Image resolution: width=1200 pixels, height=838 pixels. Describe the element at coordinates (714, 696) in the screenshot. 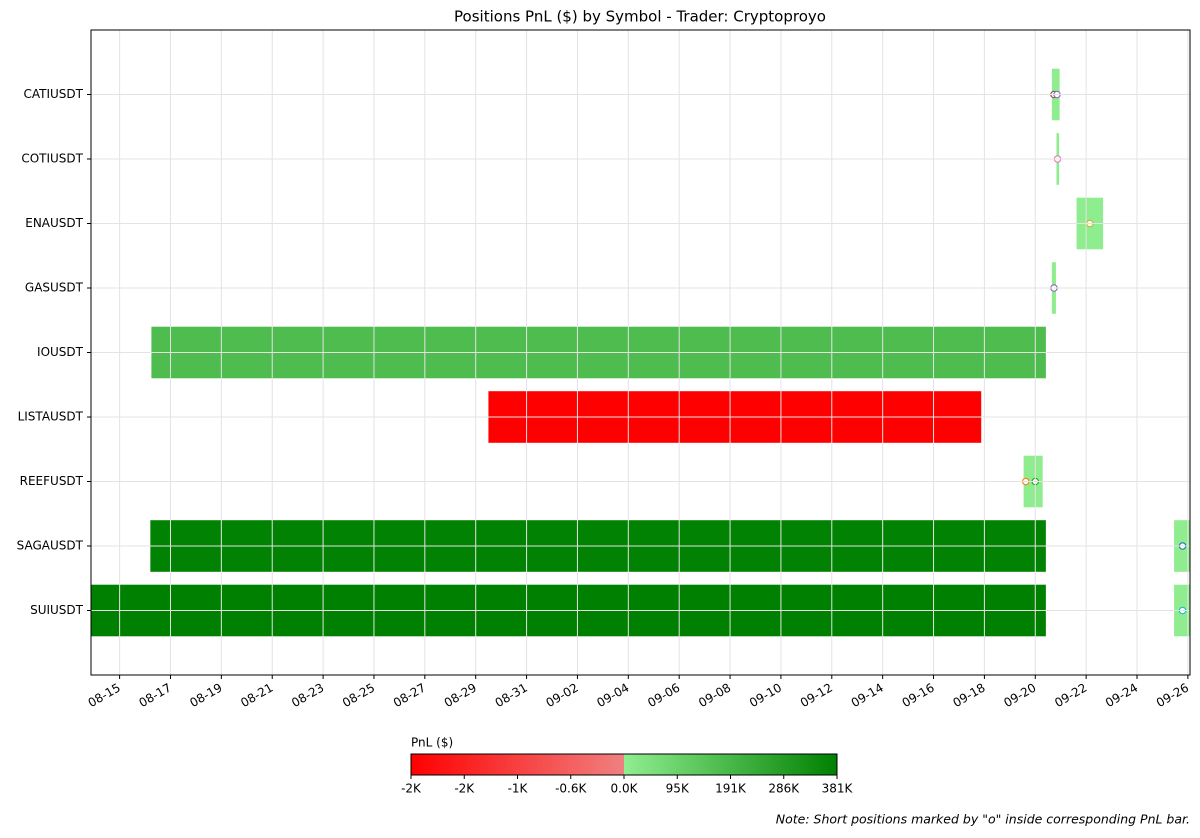

I see `x-tick-label: 09-08` at that location.